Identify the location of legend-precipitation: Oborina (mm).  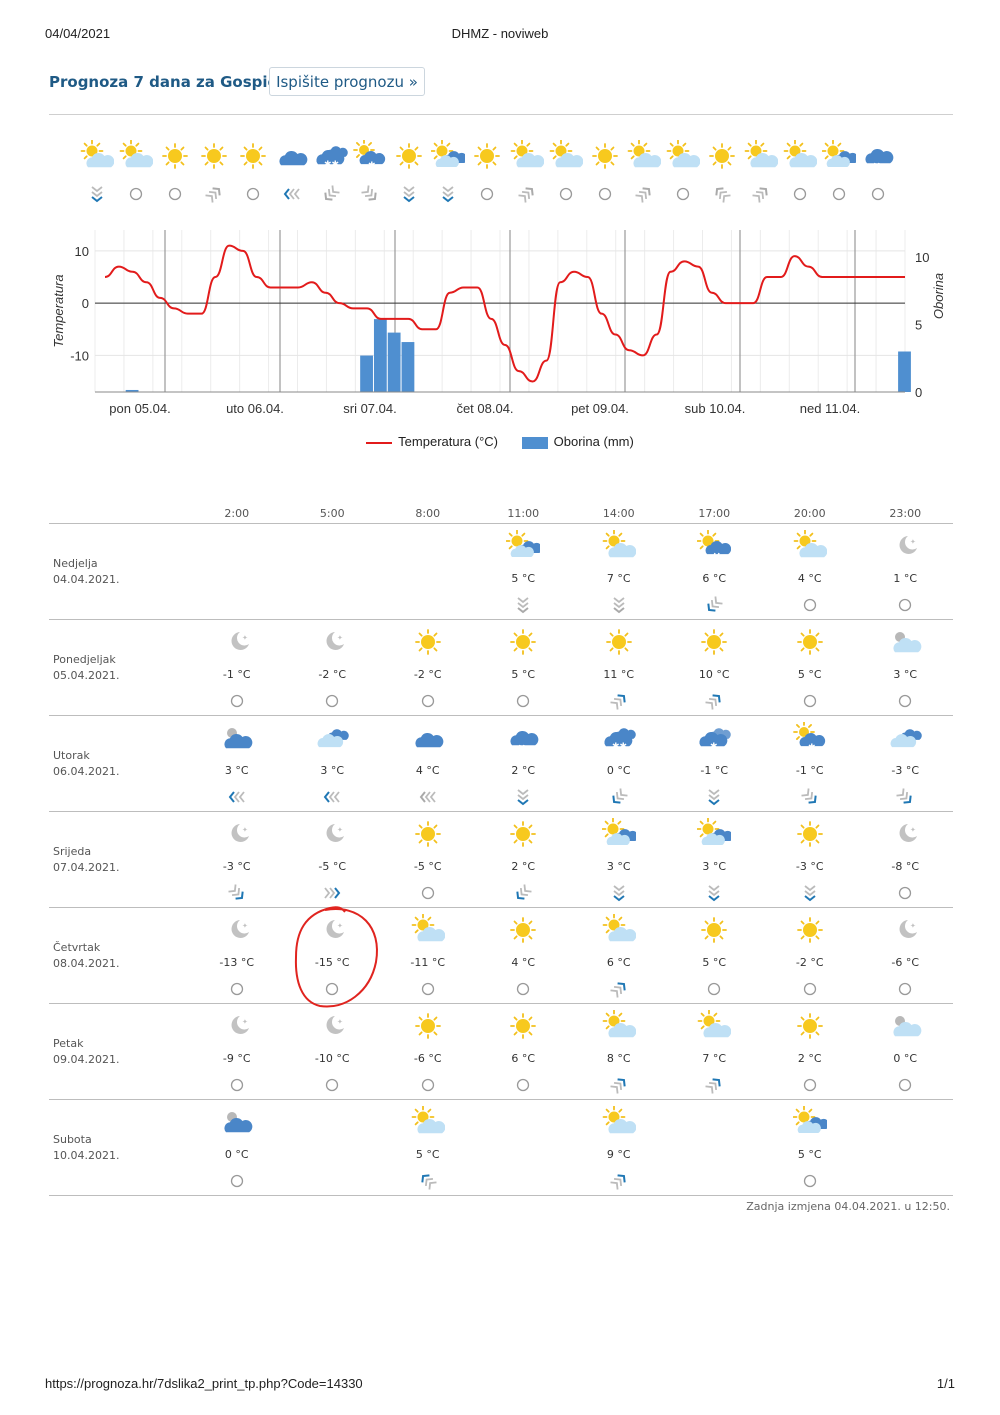
(577, 441).